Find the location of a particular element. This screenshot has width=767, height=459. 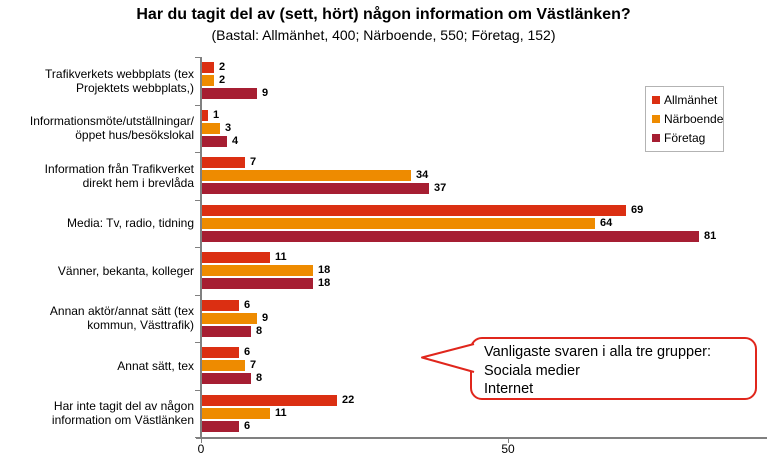

bar-line: 18 is located at coordinates (484, 283).